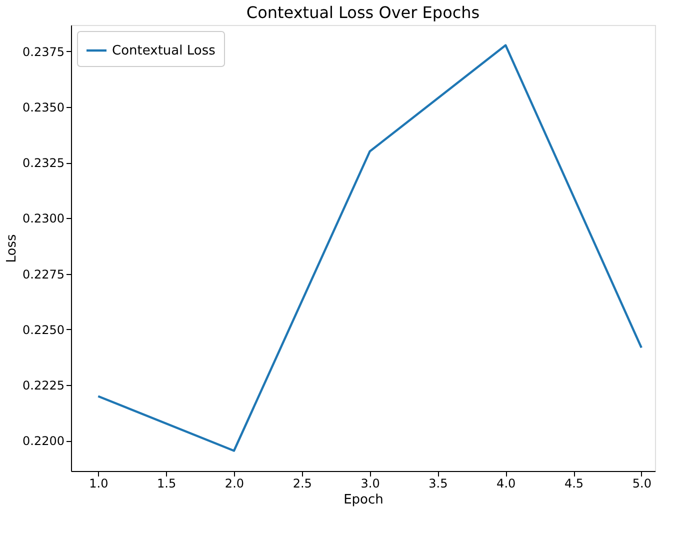  Describe the element at coordinates (12, 248) in the screenshot. I see `y-axis-title: Loss` at that location.